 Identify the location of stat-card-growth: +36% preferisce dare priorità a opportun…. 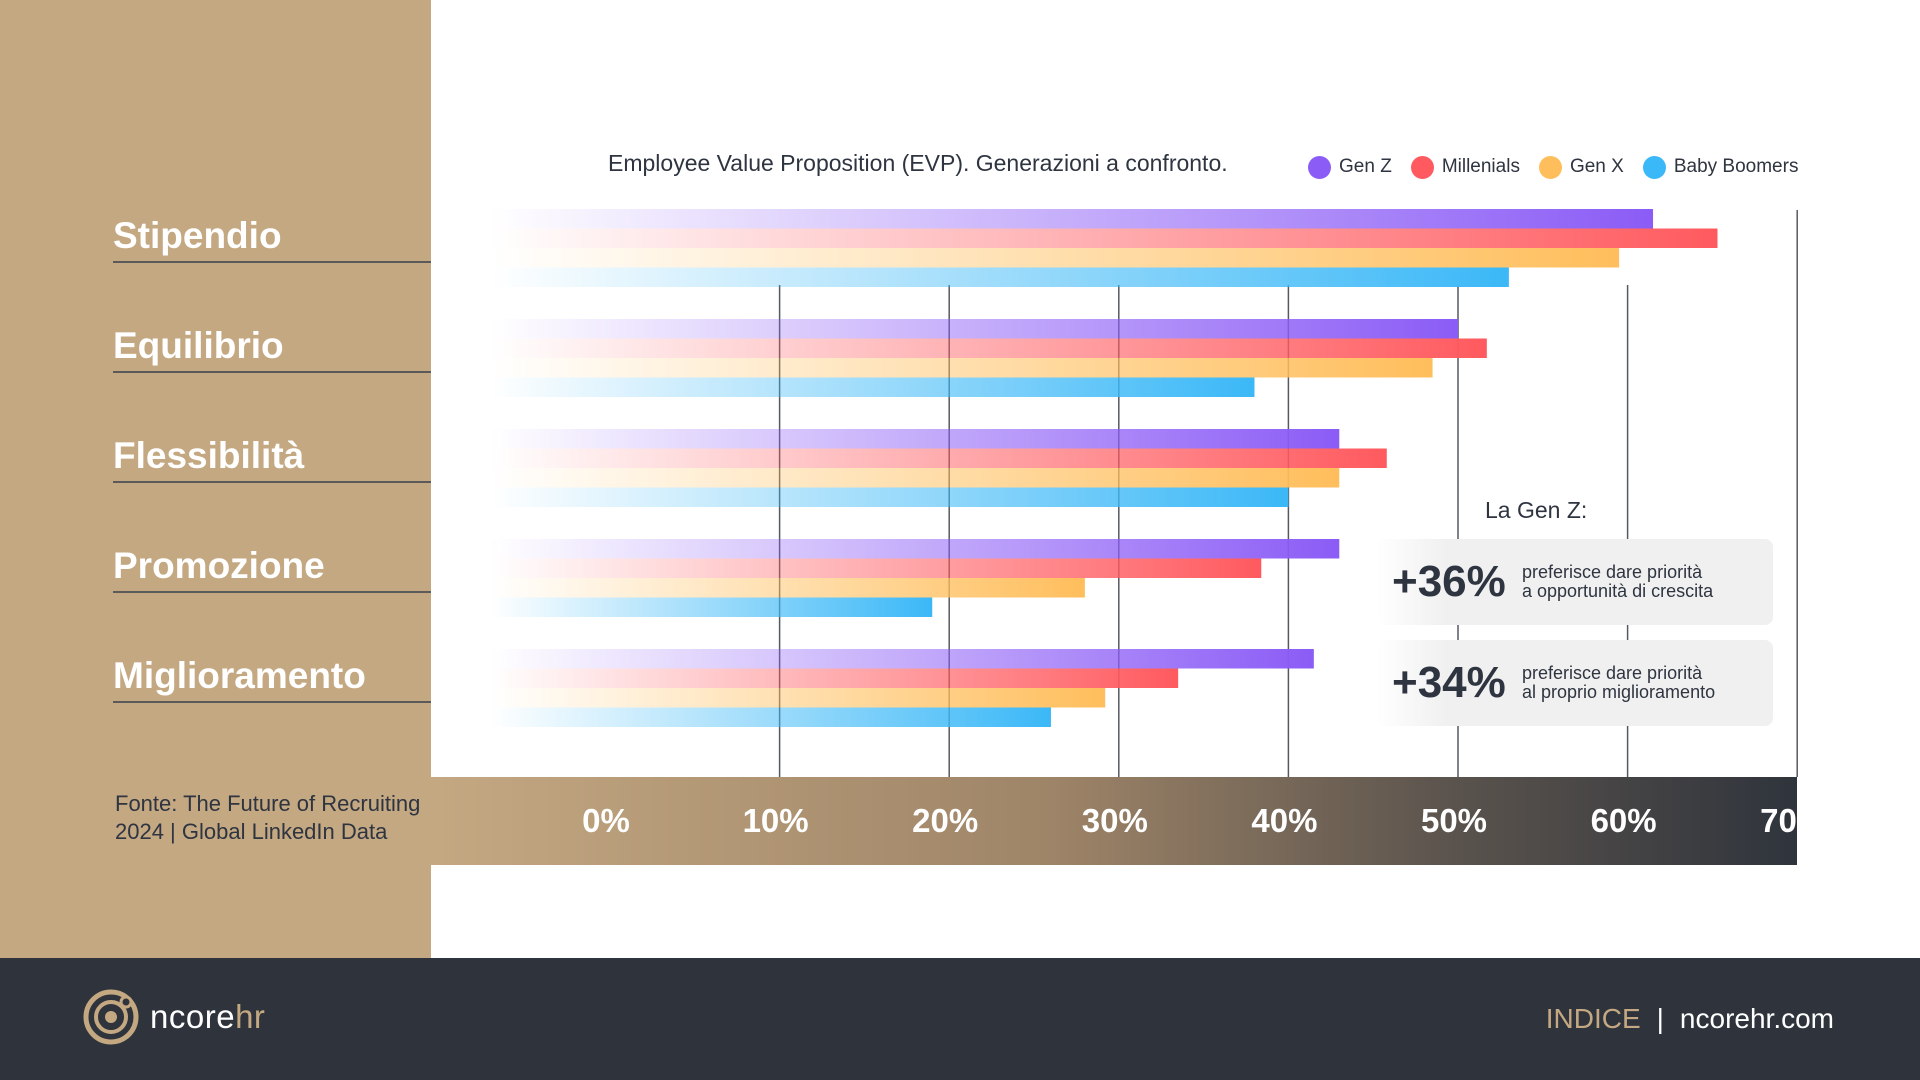
(1574, 582).